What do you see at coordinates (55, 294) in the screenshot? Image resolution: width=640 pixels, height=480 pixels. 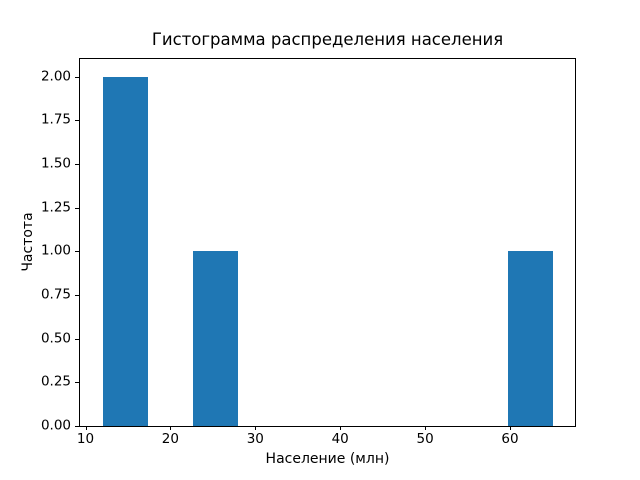 I see `y-tick-label: 0.75` at bounding box center [55, 294].